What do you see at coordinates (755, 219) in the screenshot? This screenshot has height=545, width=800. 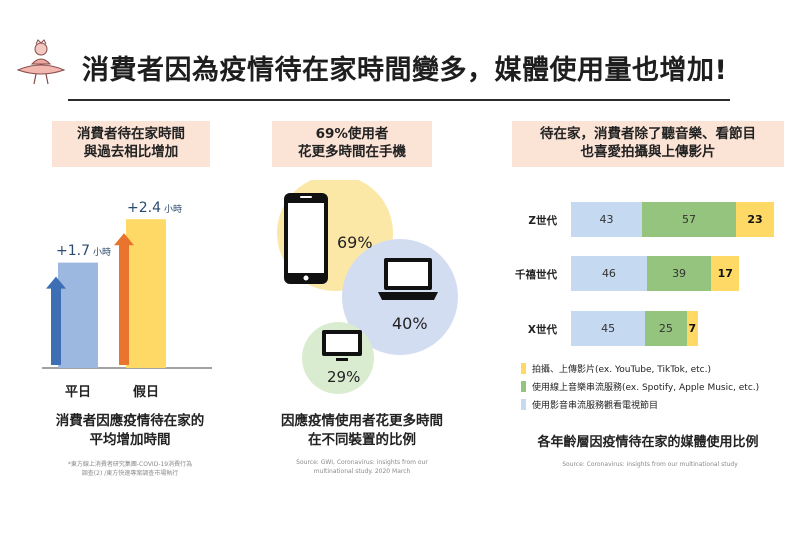 I see `bar-segment-z-gen-2: 23` at bounding box center [755, 219].